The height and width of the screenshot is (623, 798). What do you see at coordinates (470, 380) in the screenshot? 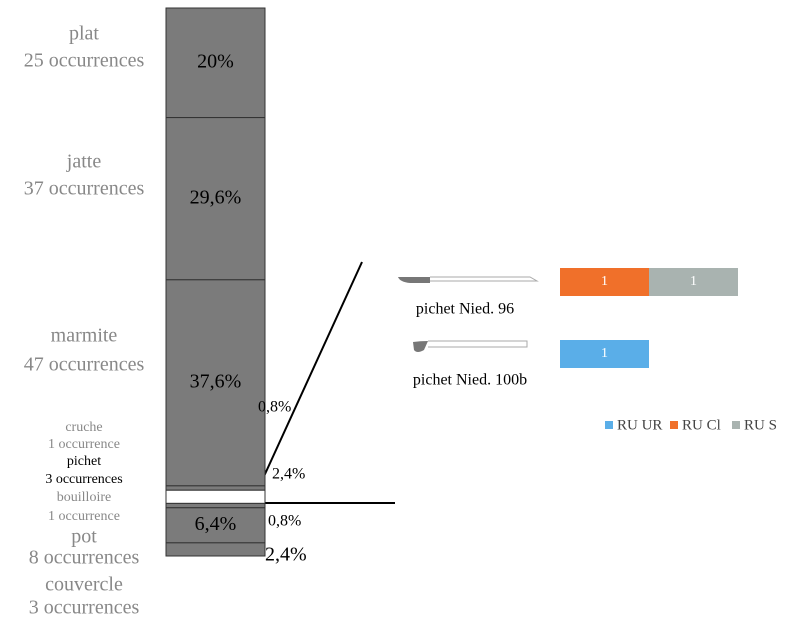
I see `category-label: pichet Nied. 100b` at bounding box center [470, 380].